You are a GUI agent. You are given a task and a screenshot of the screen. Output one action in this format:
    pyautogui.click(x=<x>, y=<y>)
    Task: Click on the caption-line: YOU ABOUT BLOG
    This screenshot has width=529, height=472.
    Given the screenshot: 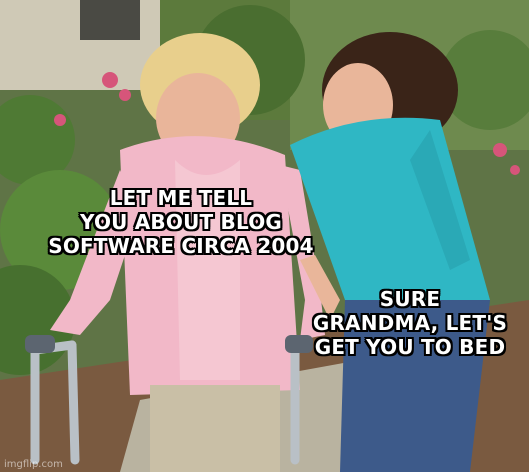 What is the action you would take?
    pyautogui.click(x=181, y=222)
    